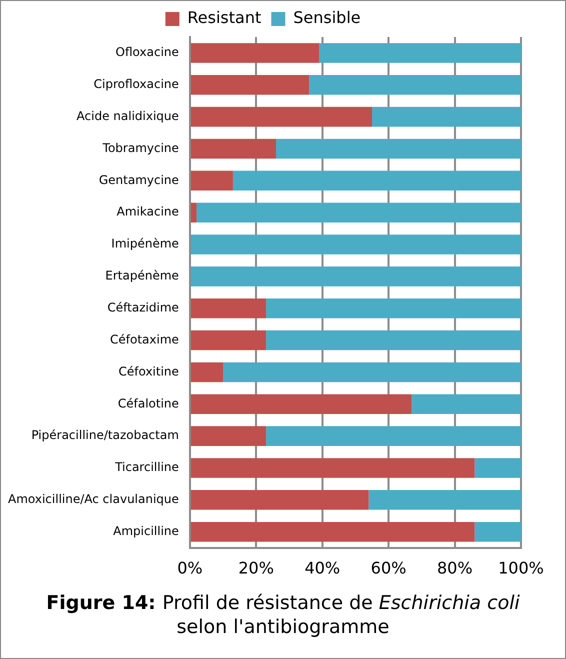 The height and width of the screenshot is (659, 566). Describe the element at coordinates (93, 499) in the screenshot. I see `y-tick-label: Amoxicilline/Ac clavulanique` at that location.